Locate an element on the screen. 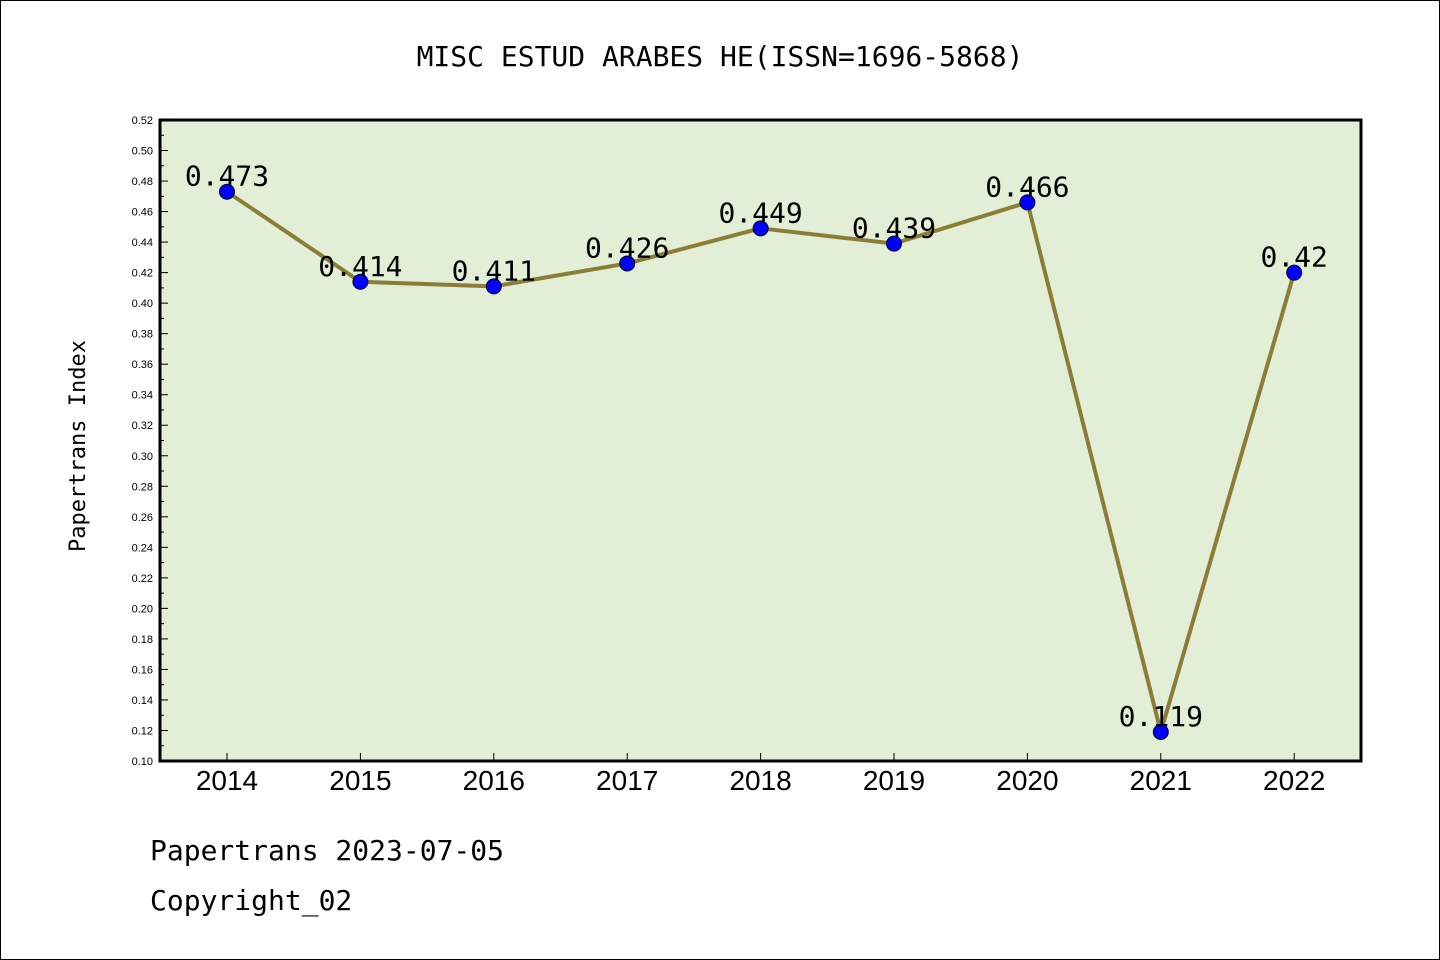  x-tick-label: 2020 is located at coordinates (1027, 780).